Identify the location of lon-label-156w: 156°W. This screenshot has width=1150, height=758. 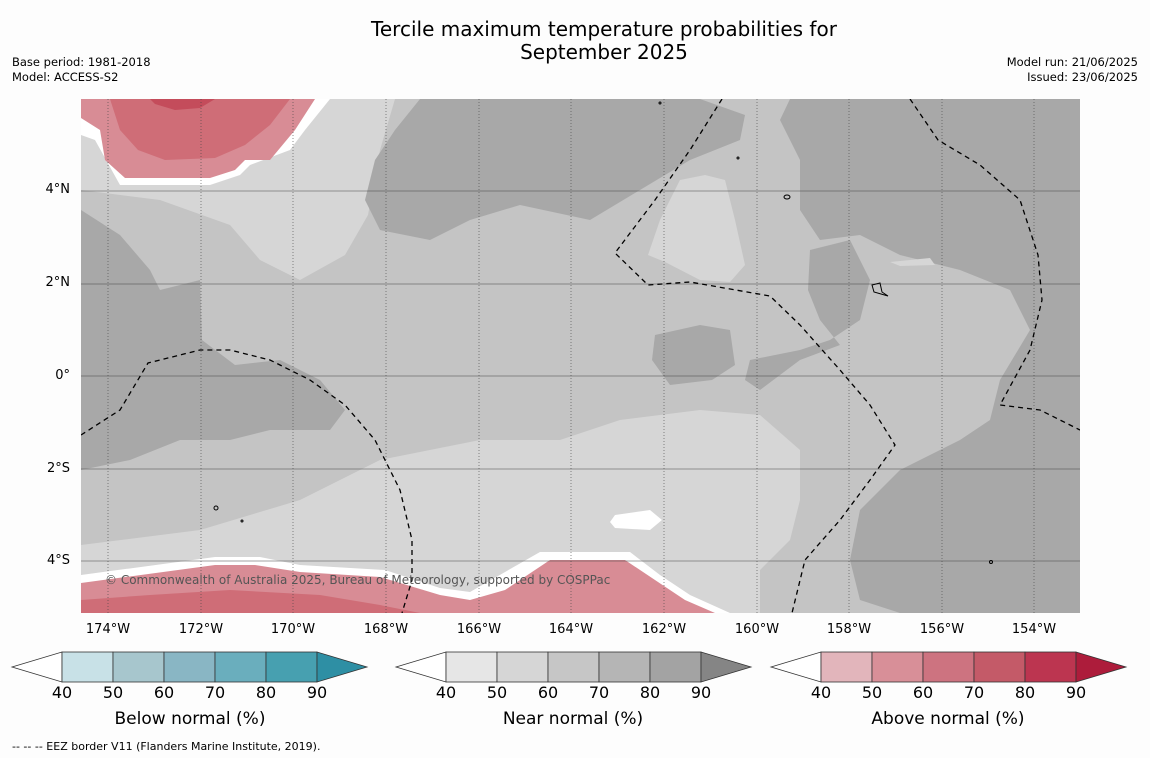
(942, 629).